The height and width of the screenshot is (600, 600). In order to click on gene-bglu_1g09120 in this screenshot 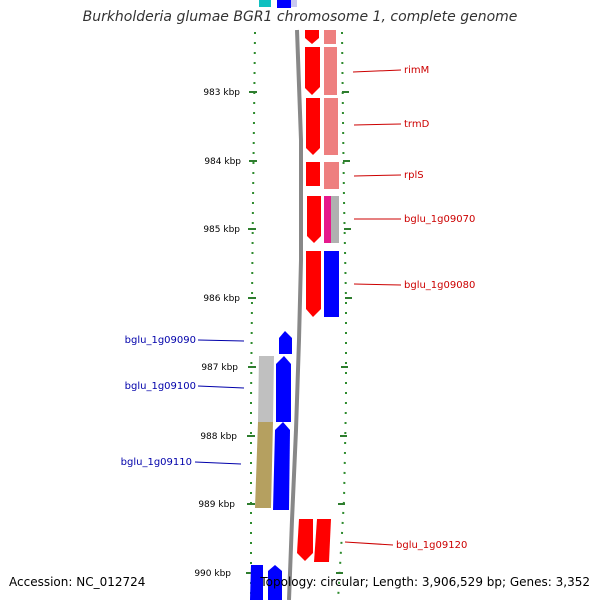, I will do `click(305, 540)`.